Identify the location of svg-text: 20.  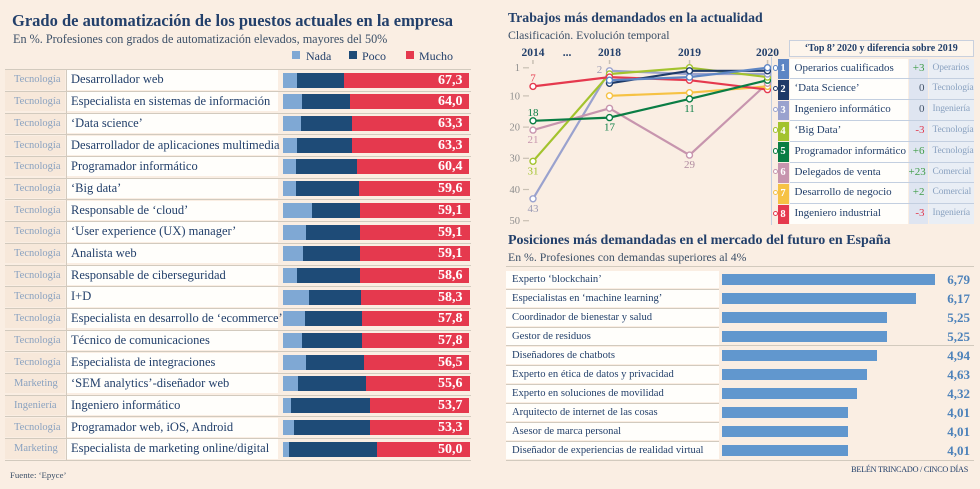
(515, 128).